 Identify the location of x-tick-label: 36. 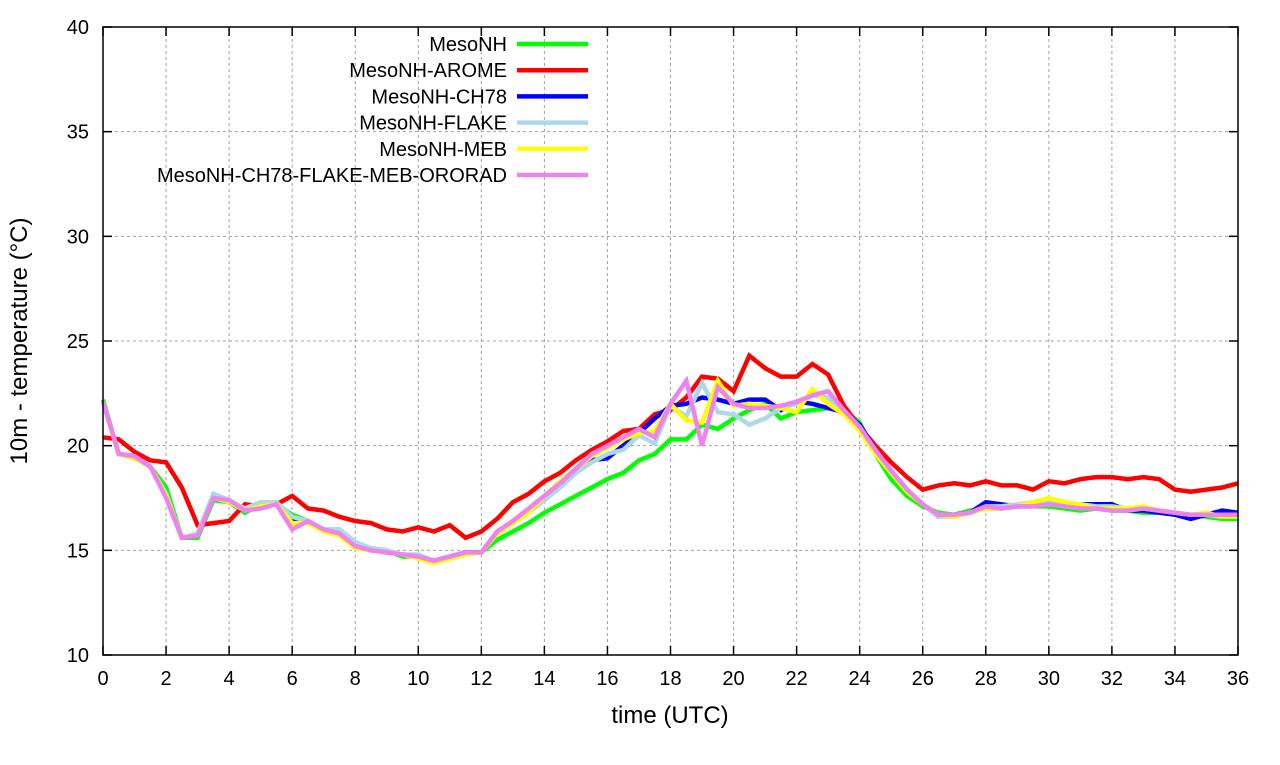
(1238, 679).